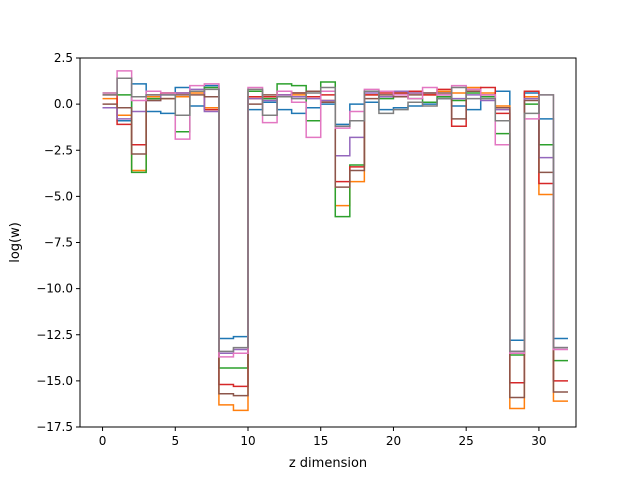 Image resolution: width=640 pixels, height=480 pixels. I want to click on y-axis-label: log(w), so click(15, 242).